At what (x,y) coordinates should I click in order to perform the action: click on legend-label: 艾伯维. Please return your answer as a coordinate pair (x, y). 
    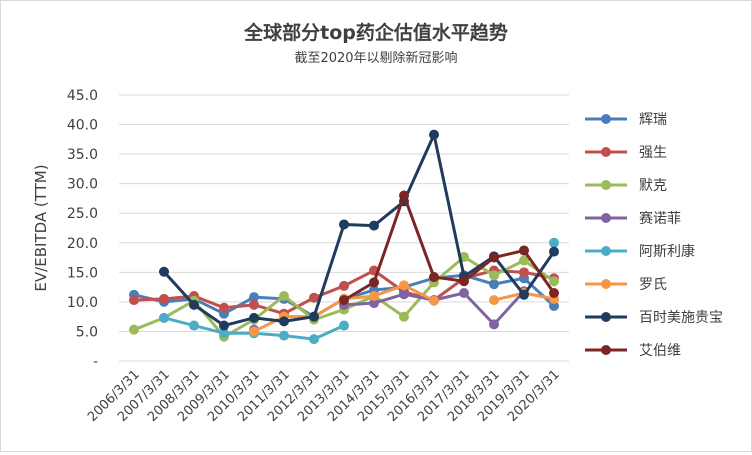
    Looking at the image, I should click on (660, 351).